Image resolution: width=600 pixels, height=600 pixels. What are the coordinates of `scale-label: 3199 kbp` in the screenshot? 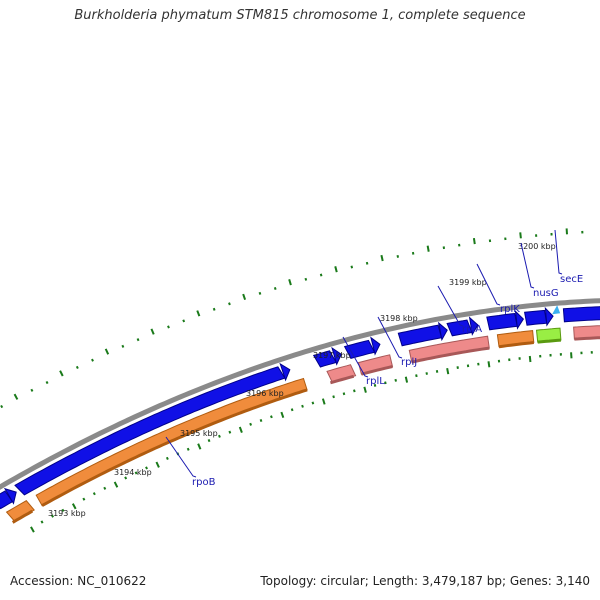 It's located at (468, 282).